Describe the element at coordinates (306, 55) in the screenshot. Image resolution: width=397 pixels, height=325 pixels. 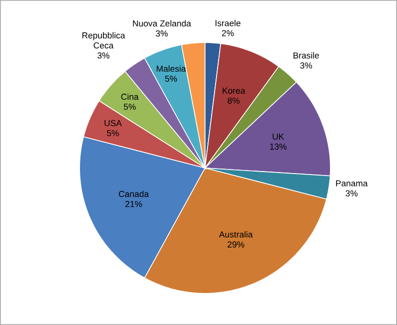
I see `slice-label: Brasile` at that location.